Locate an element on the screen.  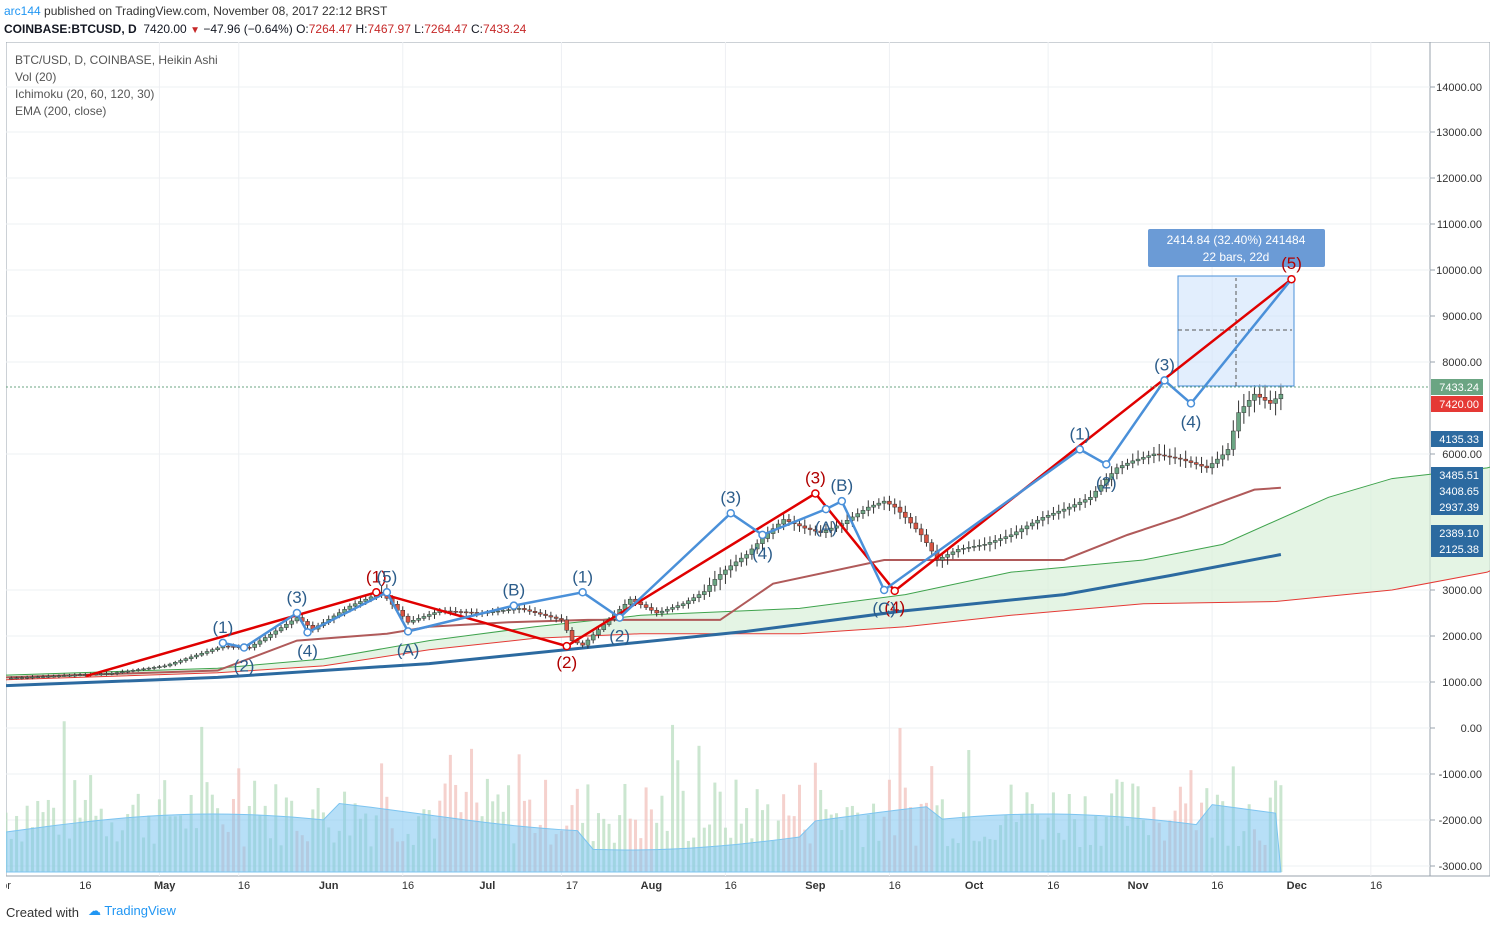
red-wave-label: (5) is located at coordinates (1291, 263).